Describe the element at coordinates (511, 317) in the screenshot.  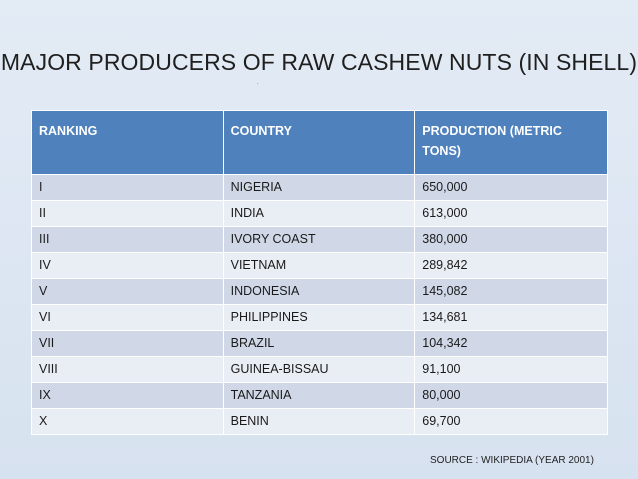
I see `cell-production: 134,681` at that location.